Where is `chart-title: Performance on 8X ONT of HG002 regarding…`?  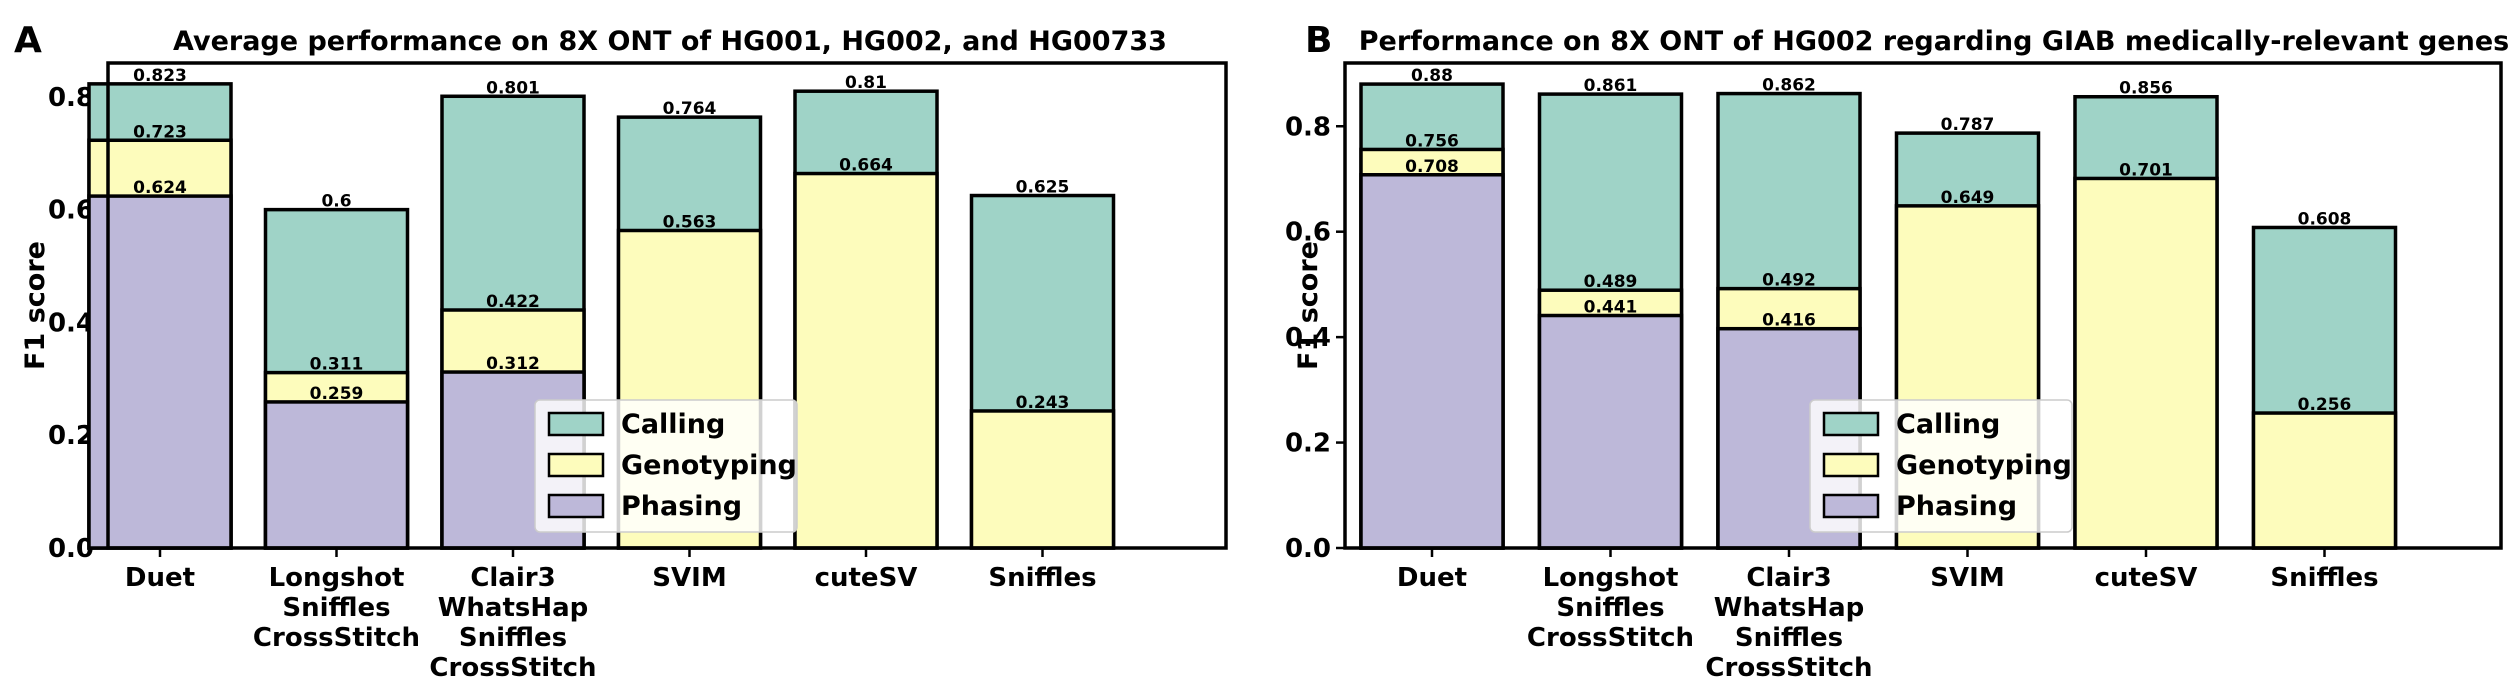 chart-title: Performance on 8X ONT of HG002 regarding… is located at coordinates (1934, 41).